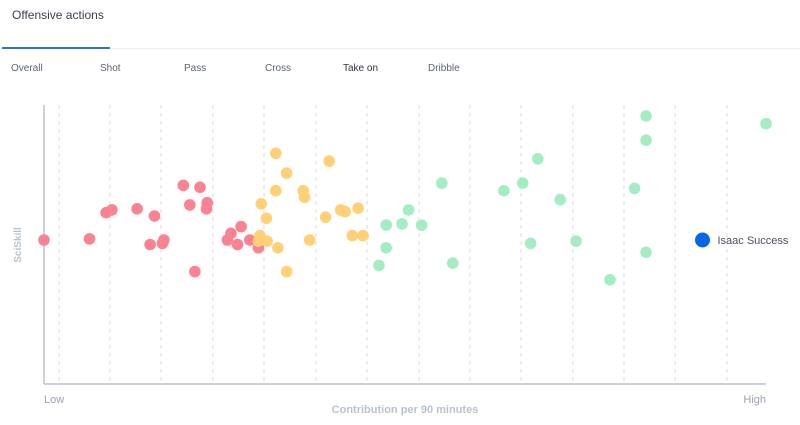 This screenshot has width=800, height=425. What do you see at coordinates (753, 241) in the screenshot?
I see `data-label: Isaac Success` at bounding box center [753, 241].